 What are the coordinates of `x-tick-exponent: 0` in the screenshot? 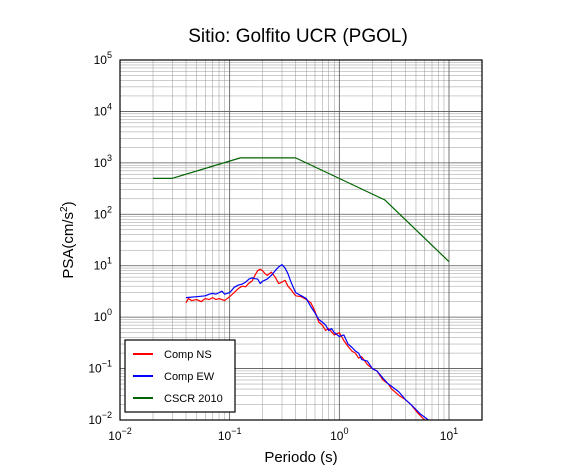 It's located at (345, 431).